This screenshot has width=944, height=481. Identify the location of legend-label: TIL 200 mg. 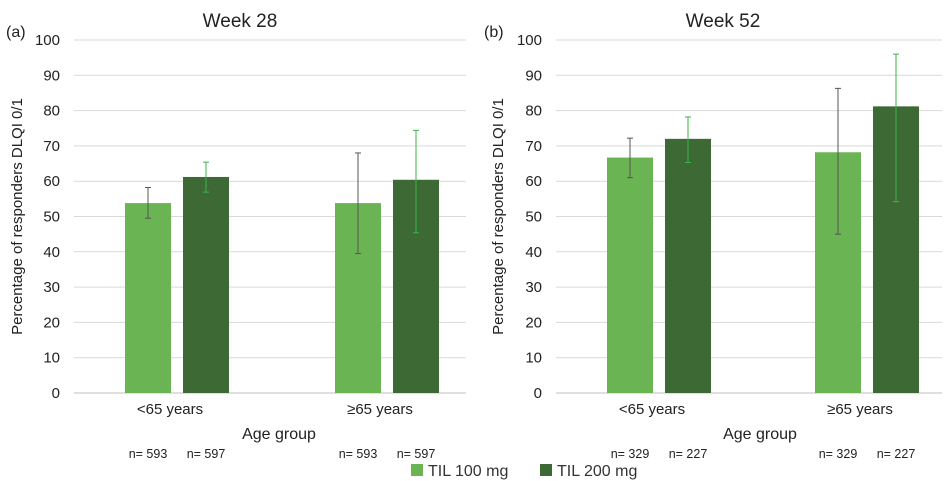
(597, 471).